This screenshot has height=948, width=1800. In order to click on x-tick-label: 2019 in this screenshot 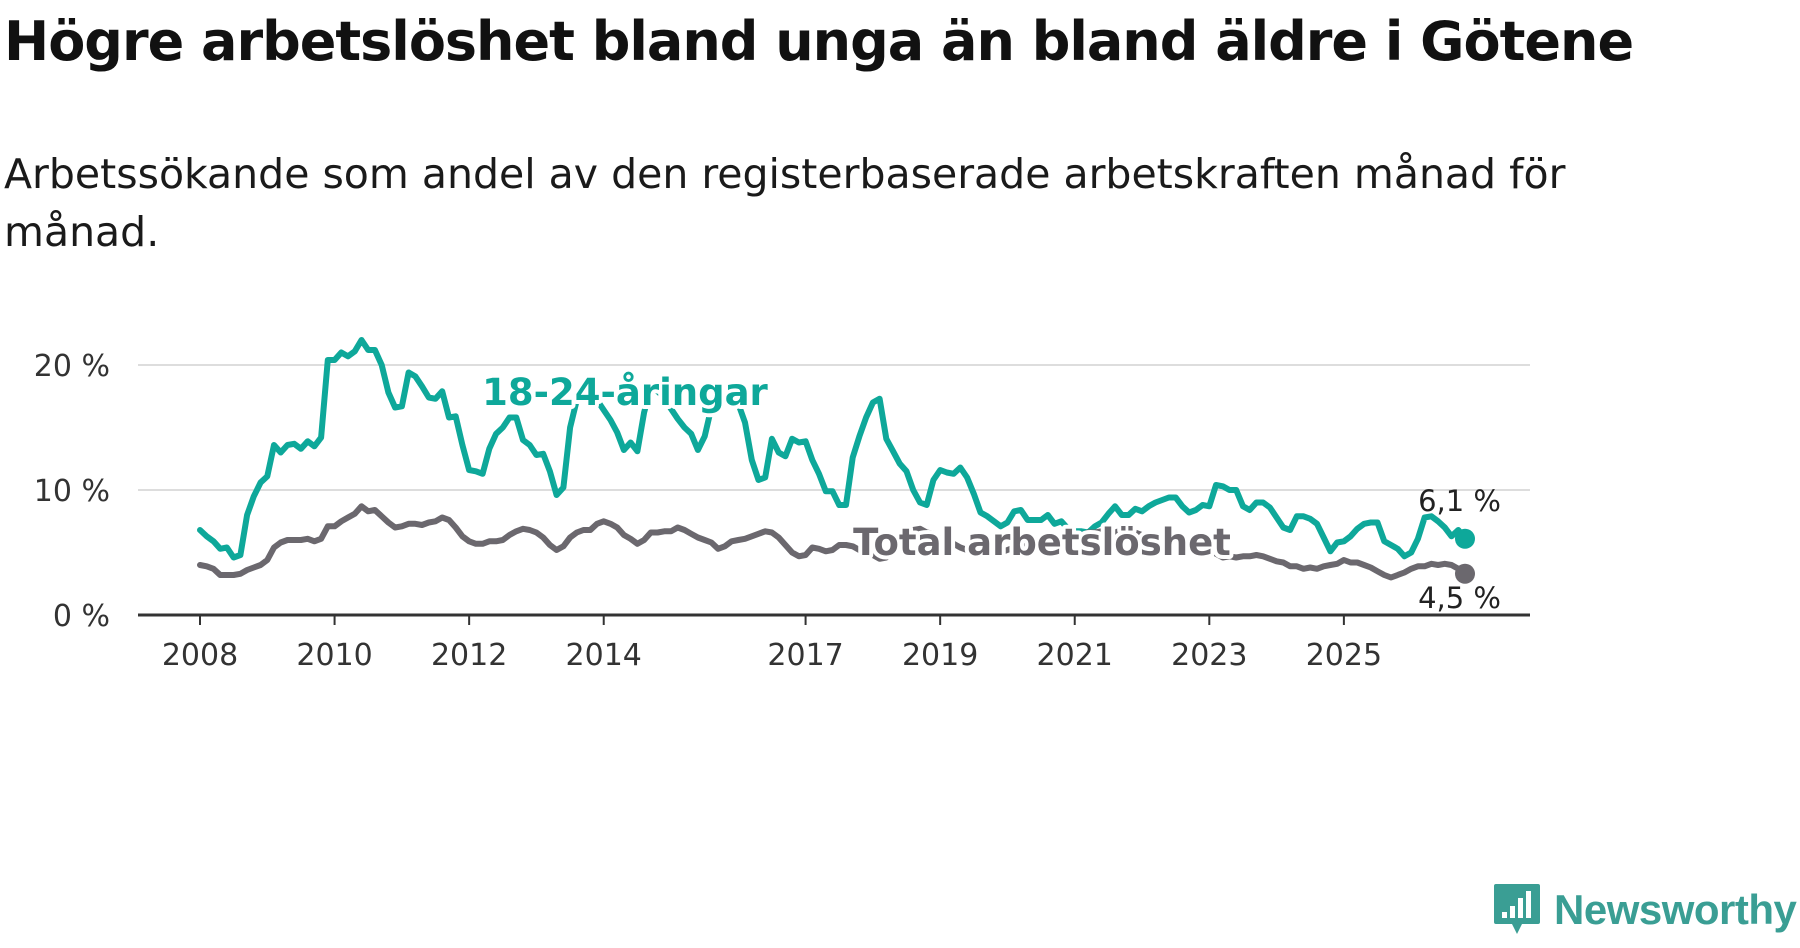, I will do `click(940, 655)`.